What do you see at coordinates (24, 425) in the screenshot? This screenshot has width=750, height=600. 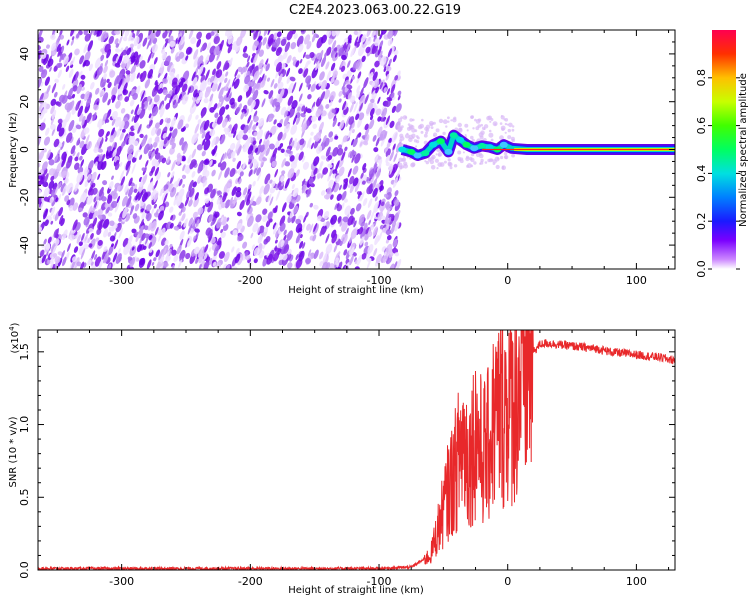 I see `snr-ytick-label: 1.0` at bounding box center [24, 425].